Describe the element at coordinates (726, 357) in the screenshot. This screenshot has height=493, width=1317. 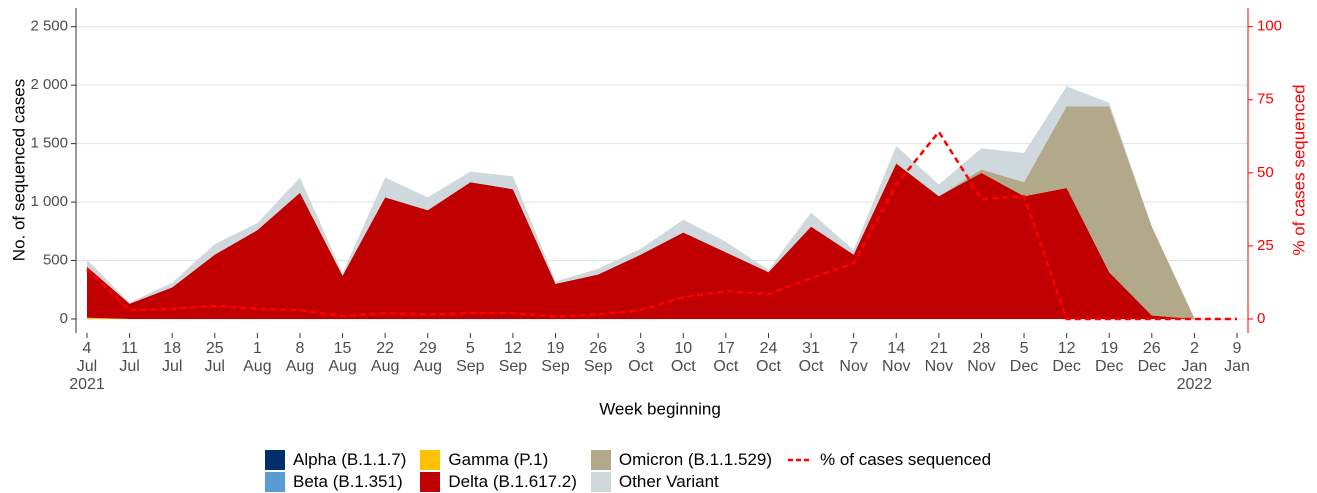
I see `x-tick-label: 17 Oct` at that location.